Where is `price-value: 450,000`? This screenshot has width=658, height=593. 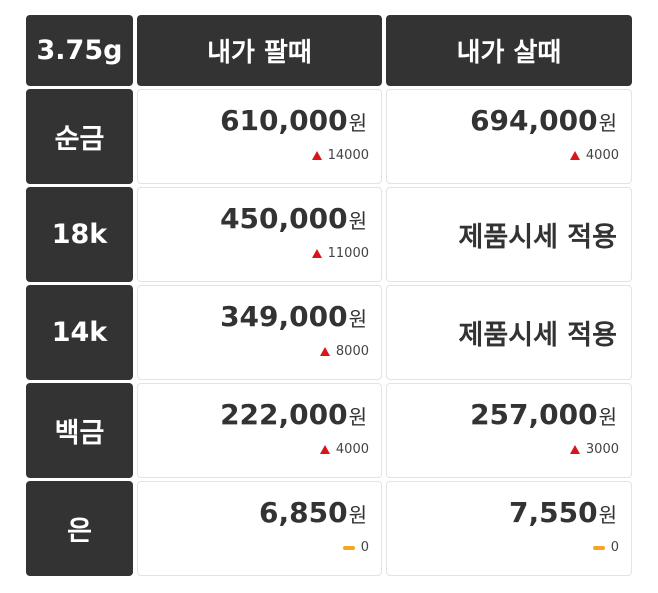 price-value: 450,000 is located at coordinates (284, 218).